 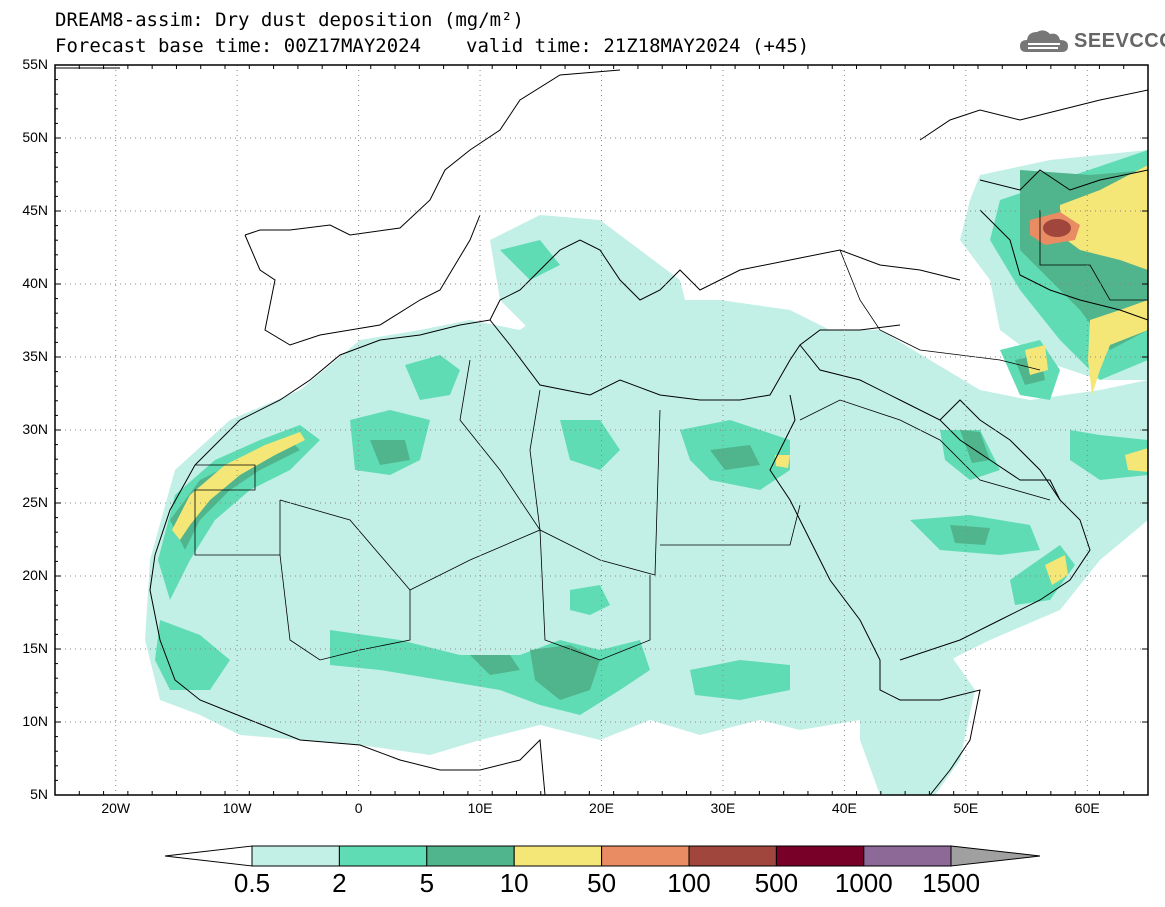 What do you see at coordinates (35, 429) in the screenshot?
I see `lat-label: 30N` at bounding box center [35, 429].